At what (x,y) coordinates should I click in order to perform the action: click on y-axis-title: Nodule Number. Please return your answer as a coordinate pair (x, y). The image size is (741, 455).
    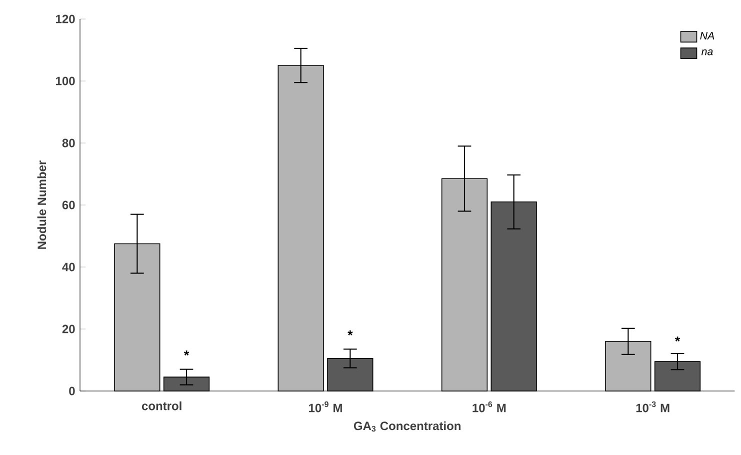
    Looking at the image, I should click on (41, 204).